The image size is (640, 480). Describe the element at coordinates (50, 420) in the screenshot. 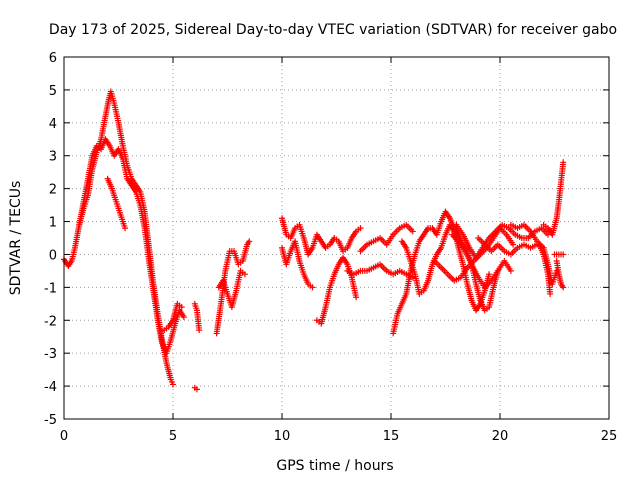

I see `y-tick-label: -5` at that location.